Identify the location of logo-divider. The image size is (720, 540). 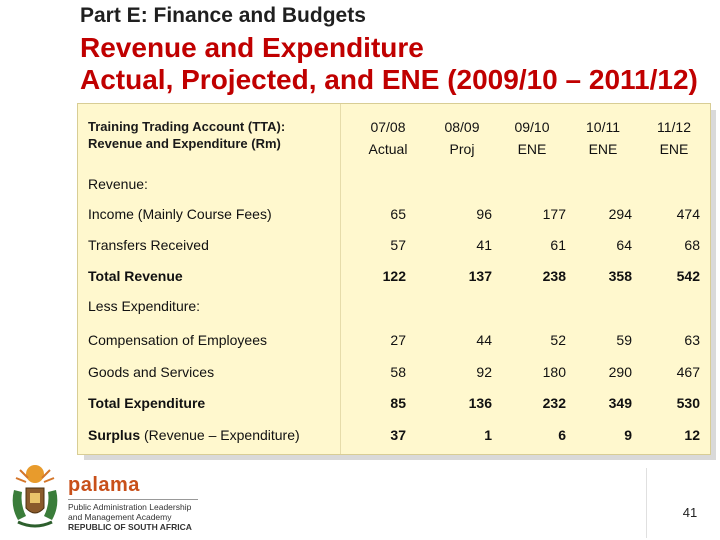
(133, 499).